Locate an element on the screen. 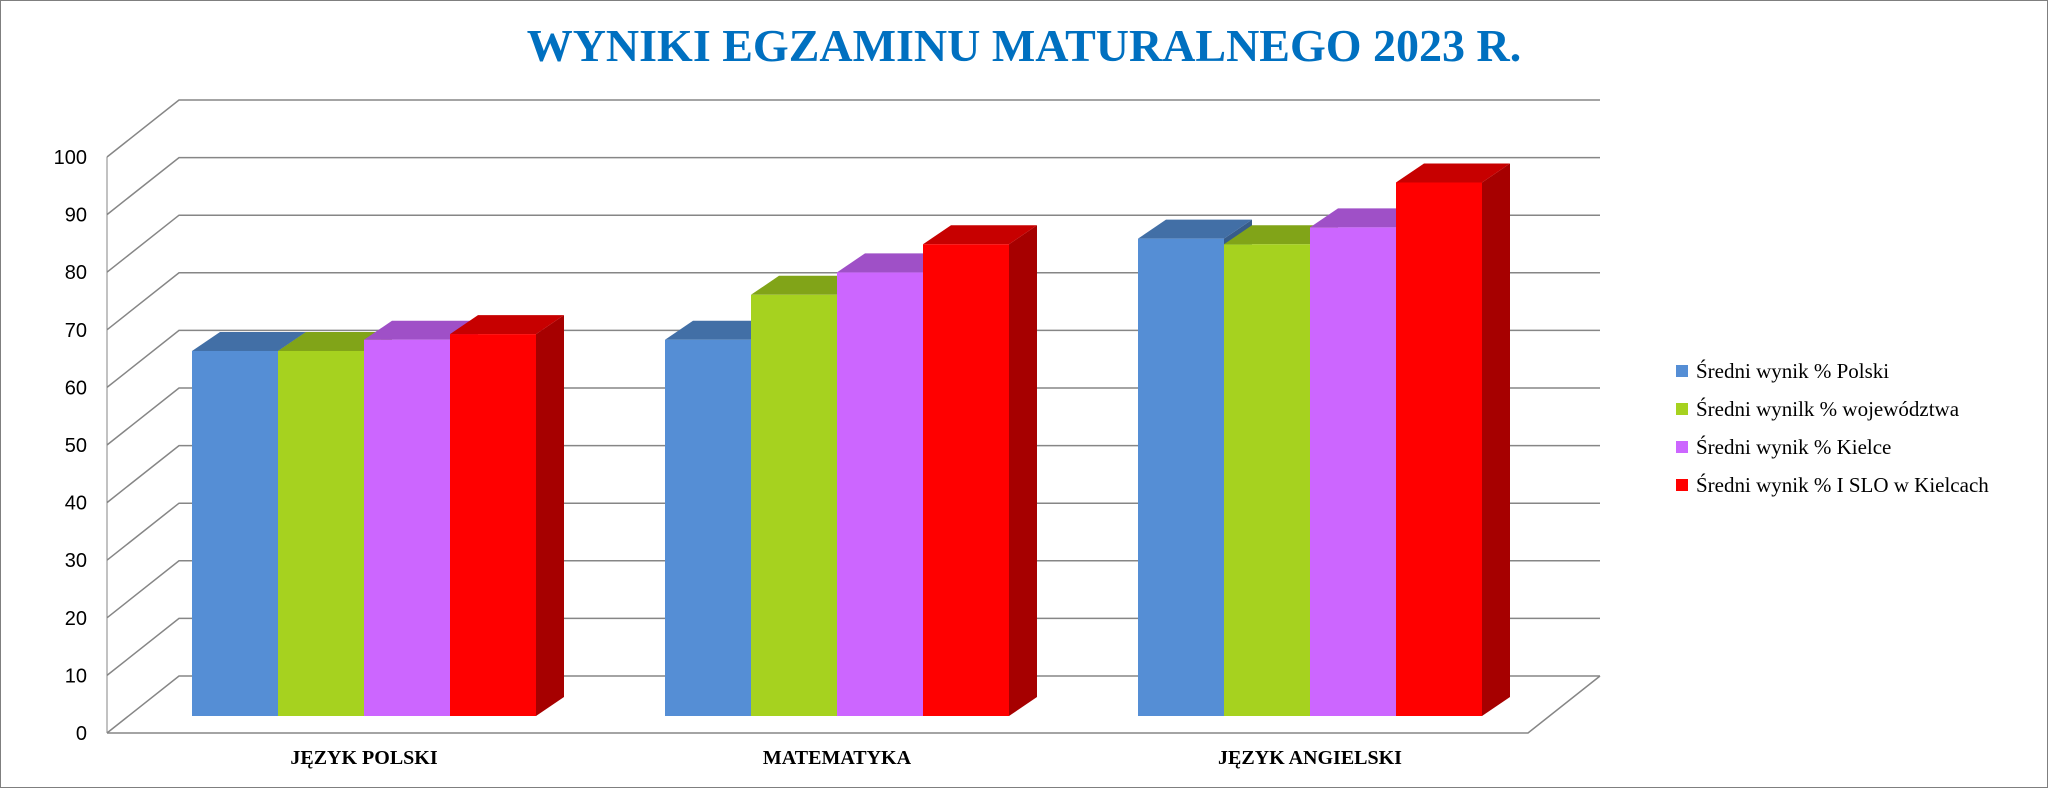  y-tick-label: 10 is located at coordinates (76, 676).